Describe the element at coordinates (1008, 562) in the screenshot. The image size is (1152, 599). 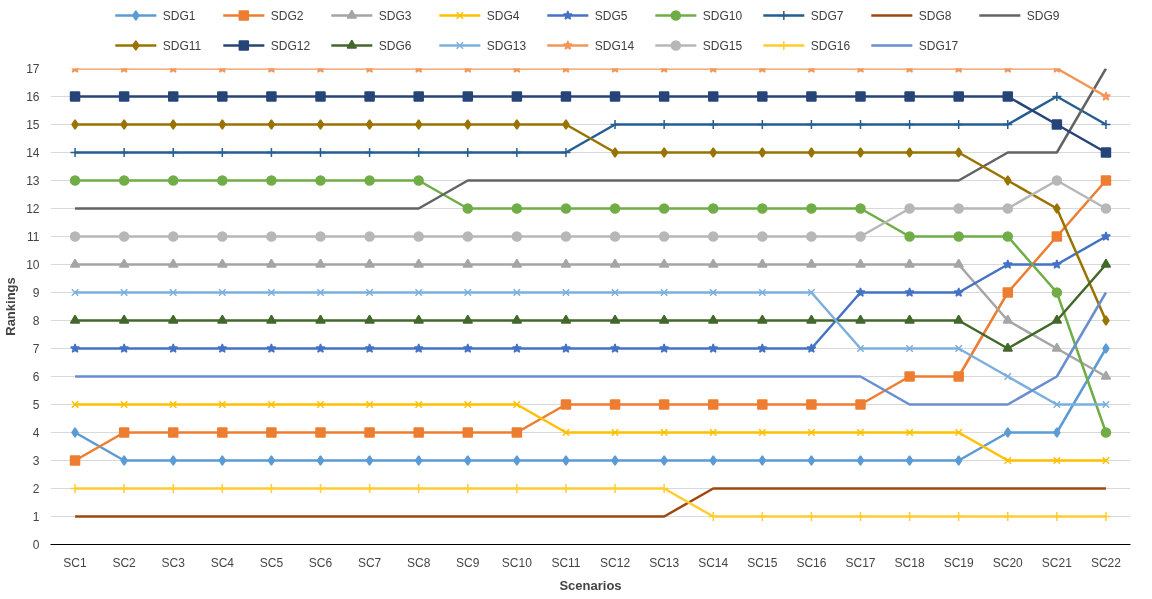
I see `x-tick-label: SC20` at that location.